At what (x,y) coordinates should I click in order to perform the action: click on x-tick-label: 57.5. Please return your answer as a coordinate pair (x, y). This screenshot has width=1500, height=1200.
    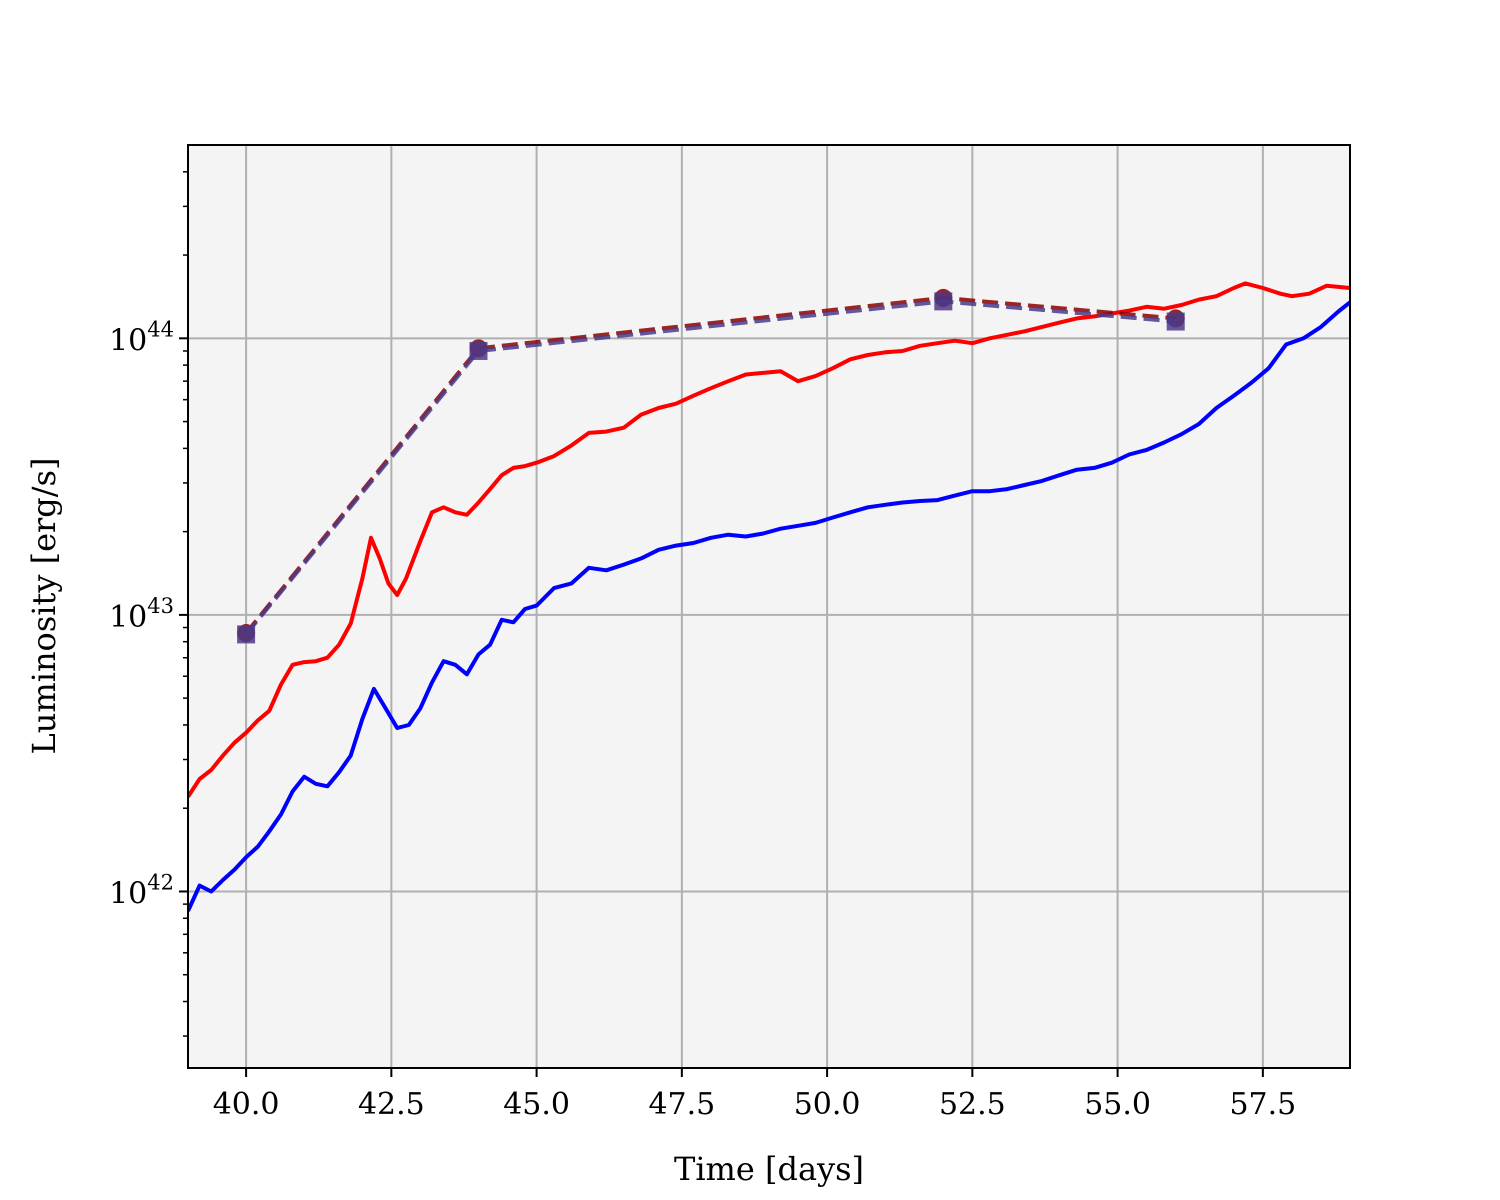
    Looking at the image, I should click on (1262, 1104).